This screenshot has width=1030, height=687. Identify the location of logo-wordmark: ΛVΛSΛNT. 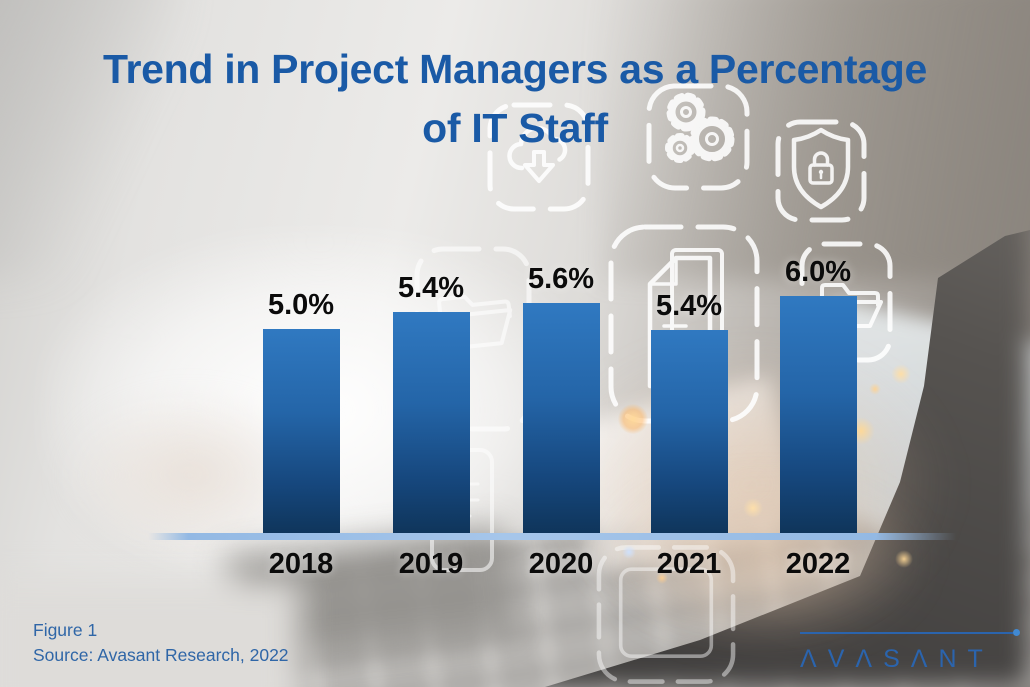
(897, 659).